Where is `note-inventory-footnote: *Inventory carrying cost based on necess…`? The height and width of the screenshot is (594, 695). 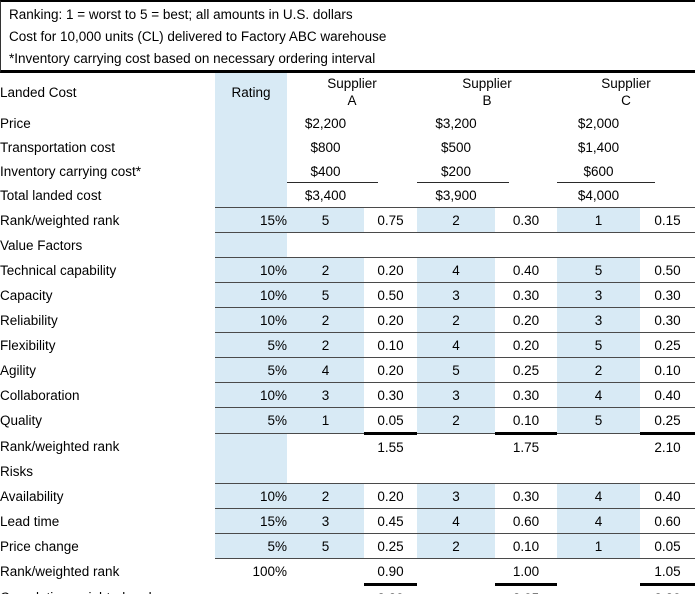
note-inventory-footnote: *Inventory carrying cost based on necess… is located at coordinates (192, 58).